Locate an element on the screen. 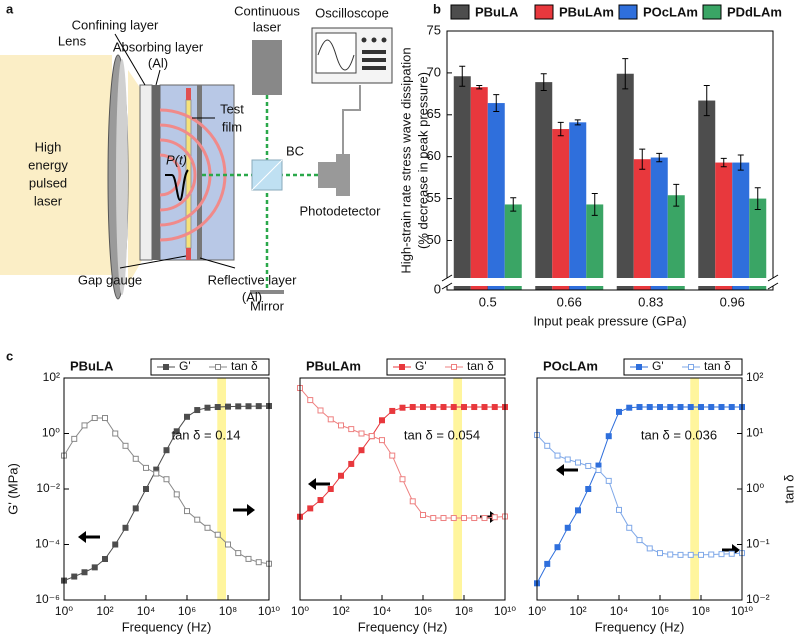 The height and width of the screenshot is (636, 800). label: film is located at coordinates (232, 126).